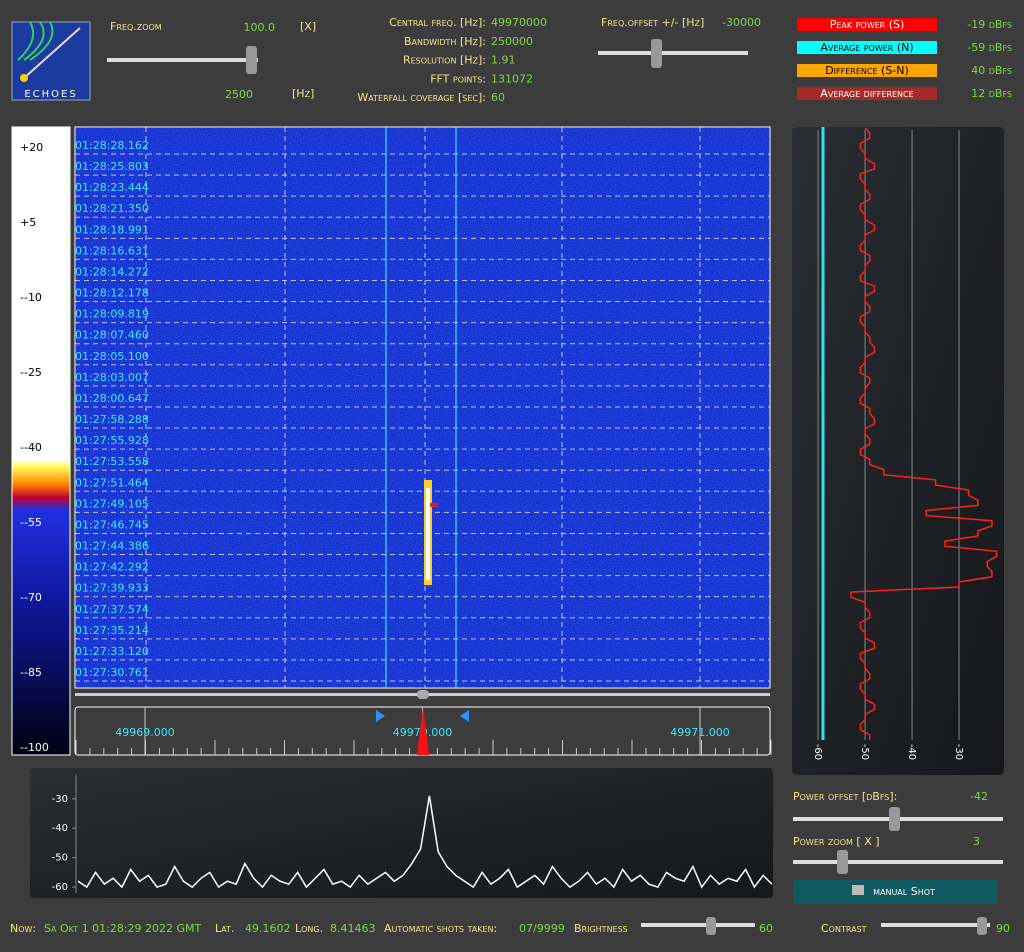 This screenshot has height=952, width=1024. Describe the element at coordinates (112, 145) in the screenshot. I see `timestamp: 01:28:28.162` at that location.